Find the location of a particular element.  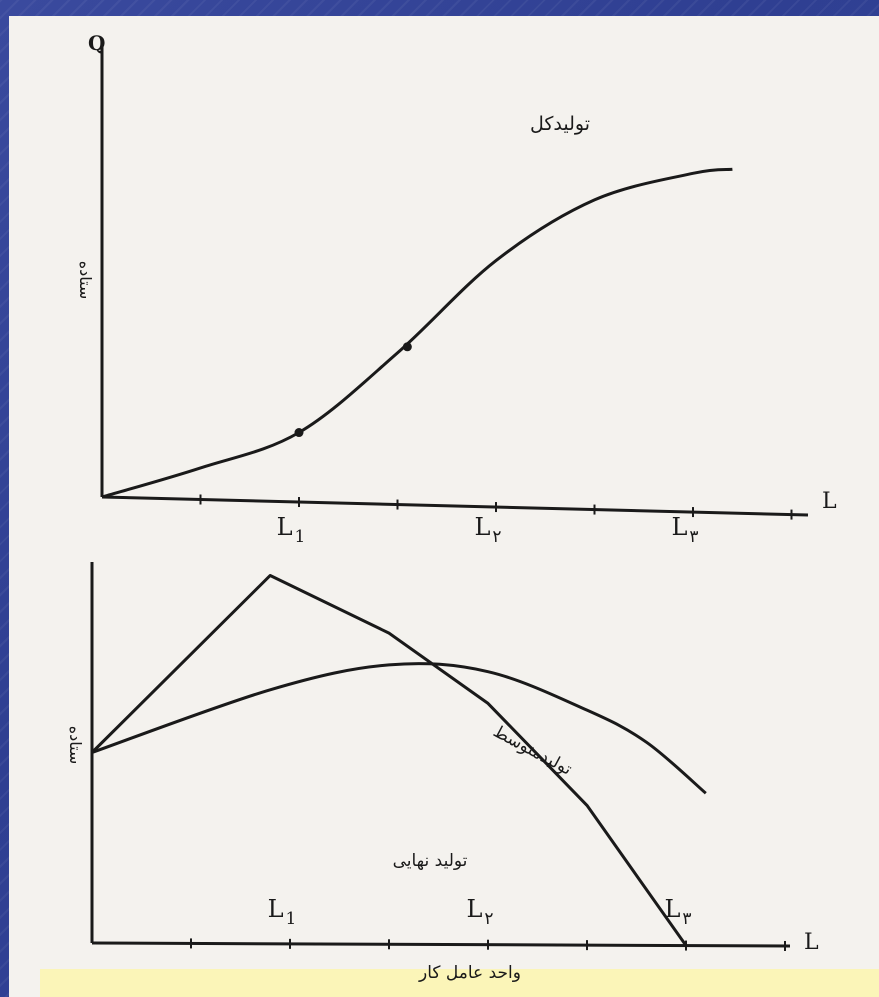

top-x-axis is located at coordinates (455, 506).